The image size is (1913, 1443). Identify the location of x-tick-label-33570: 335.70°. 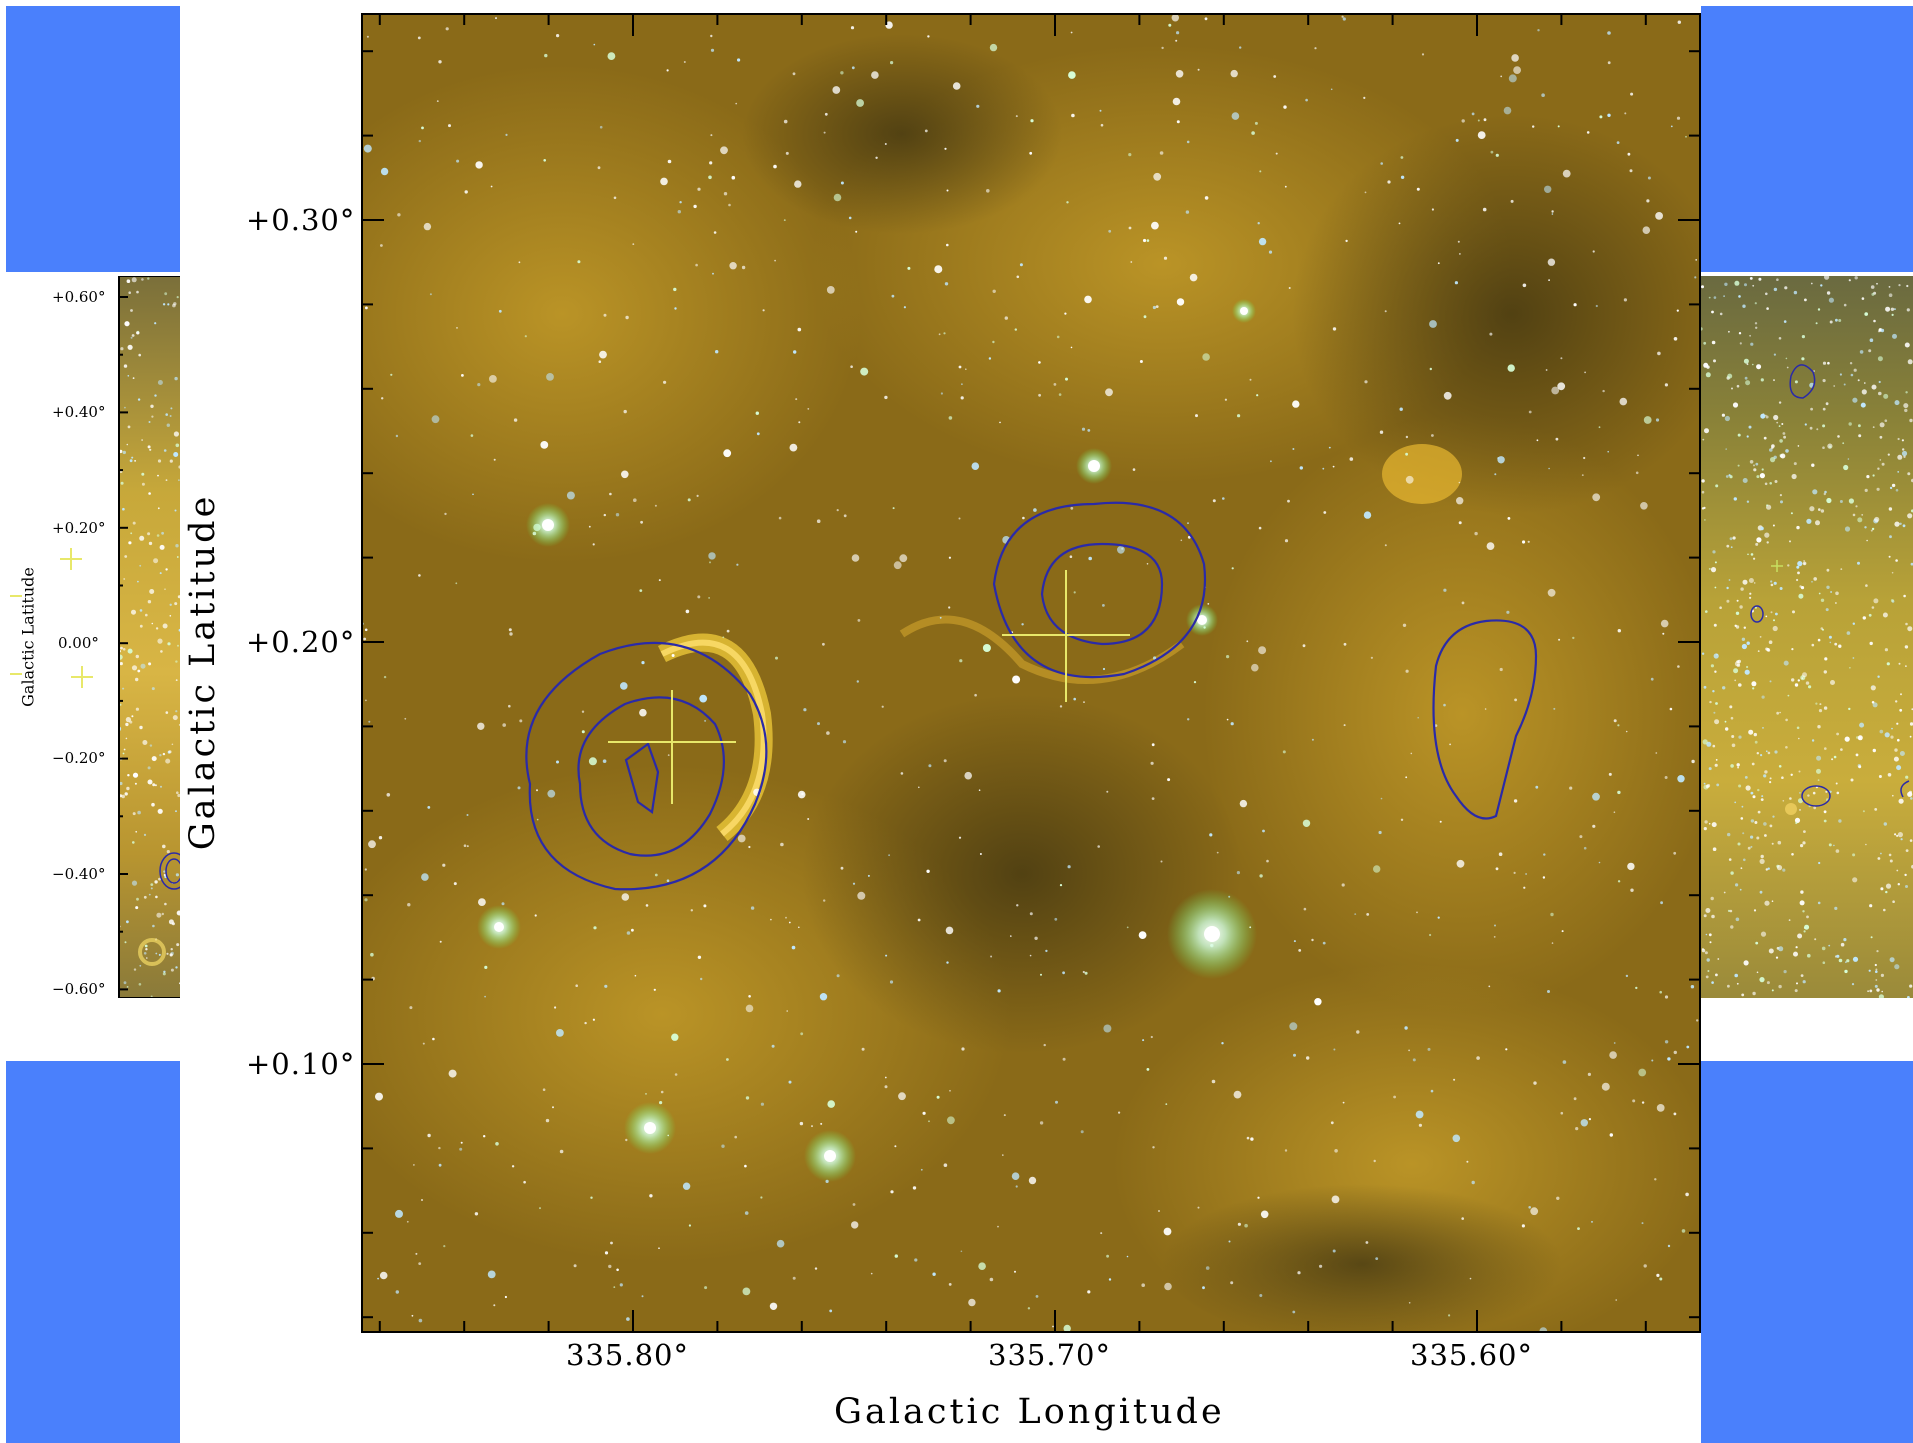
(1049, 1355).